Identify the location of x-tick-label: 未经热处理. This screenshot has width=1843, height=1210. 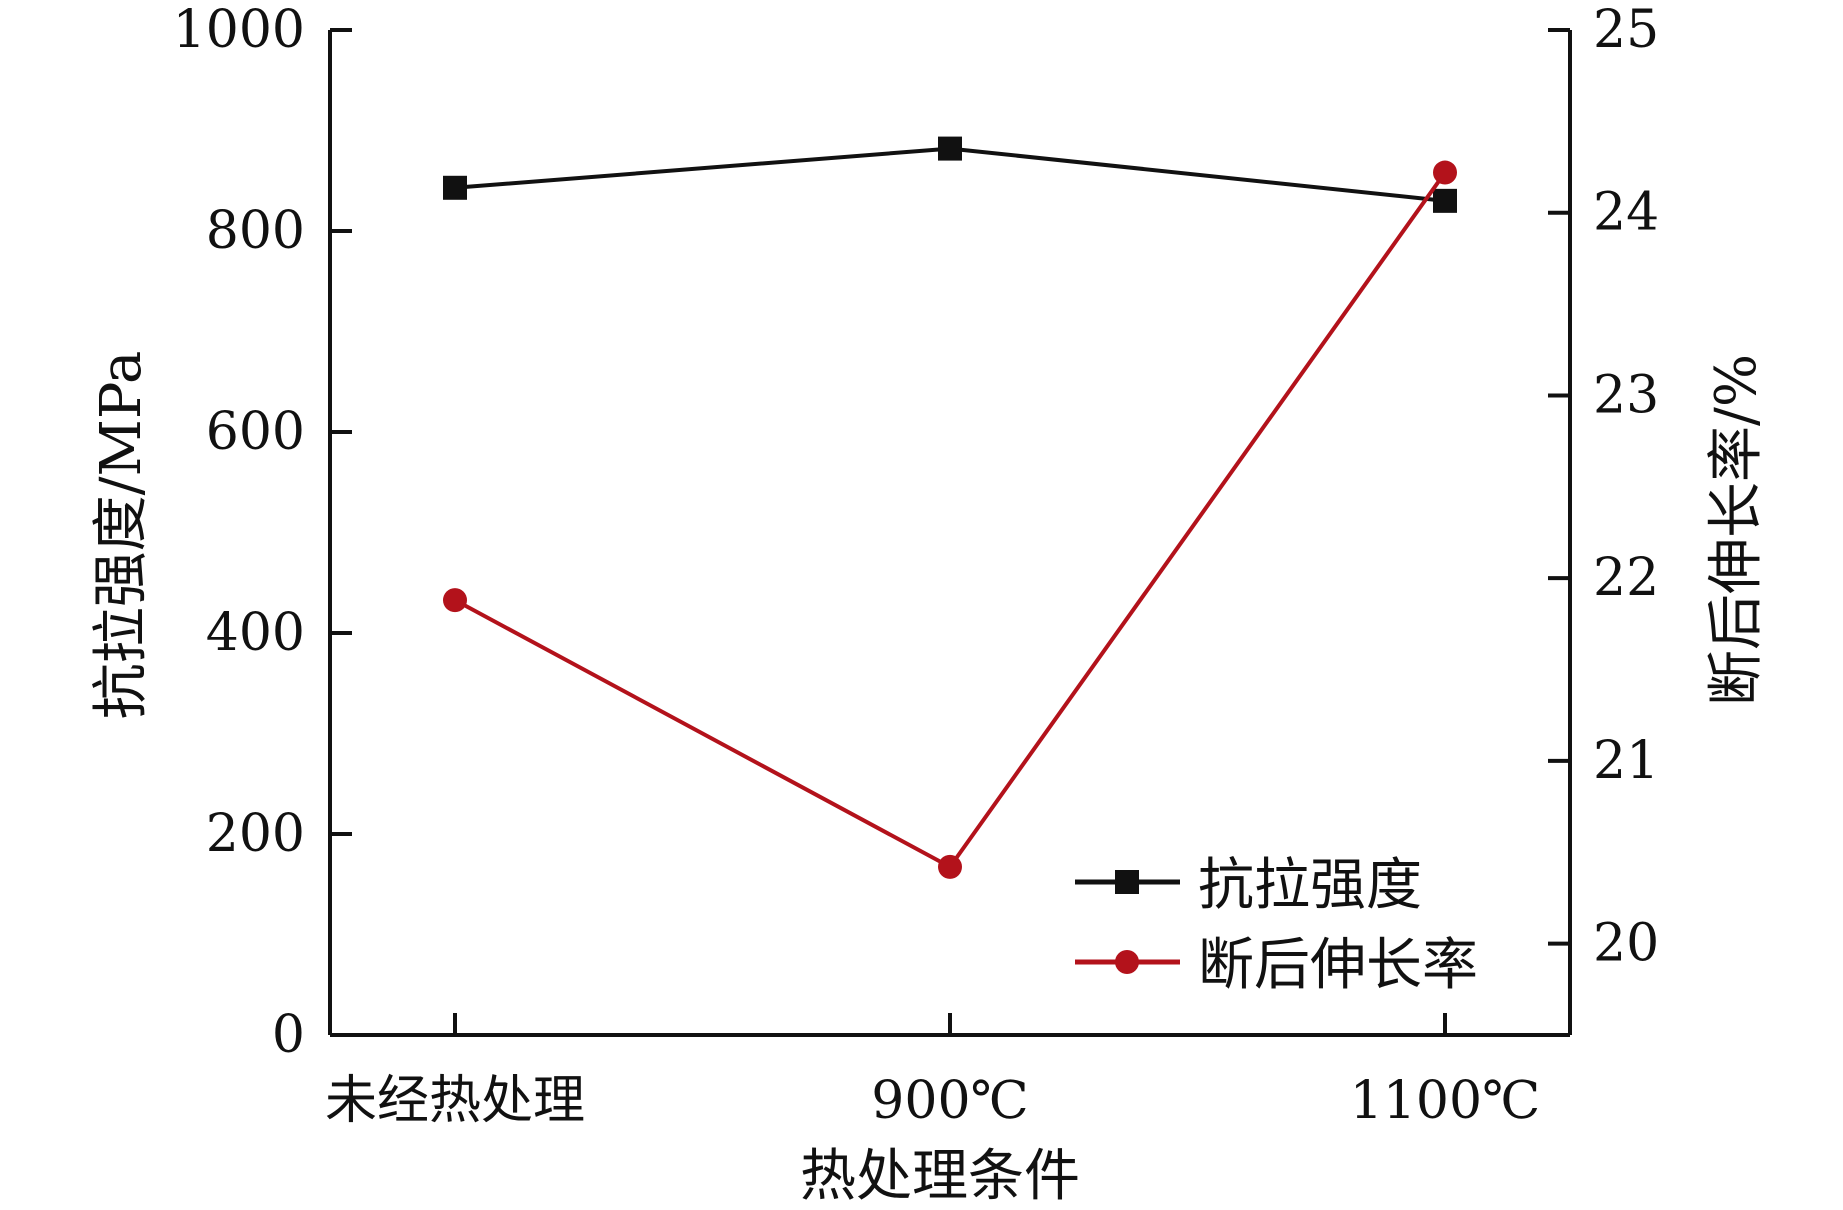
(455, 1101).